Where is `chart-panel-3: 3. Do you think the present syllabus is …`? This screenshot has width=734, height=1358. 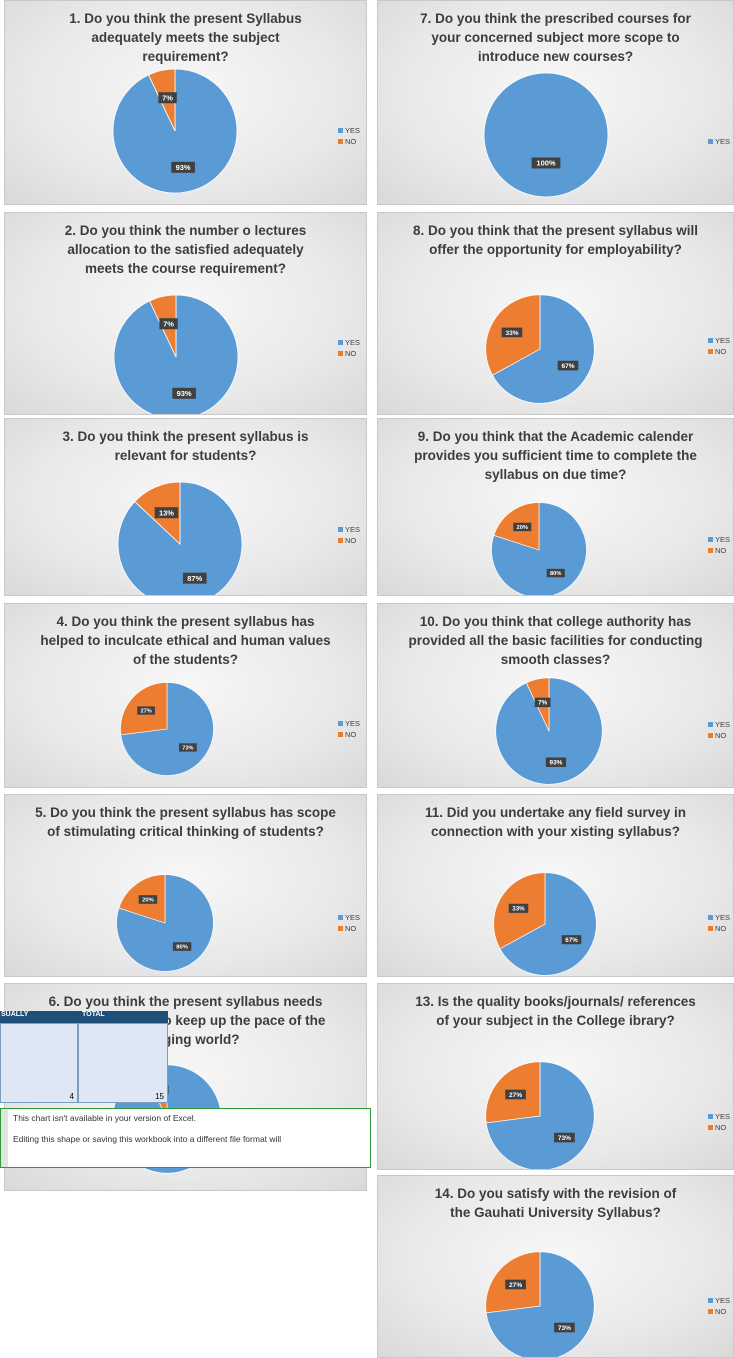 chart-panel-3: 3. Do you think the present syllabus is … is located at coordinates (185, 507).